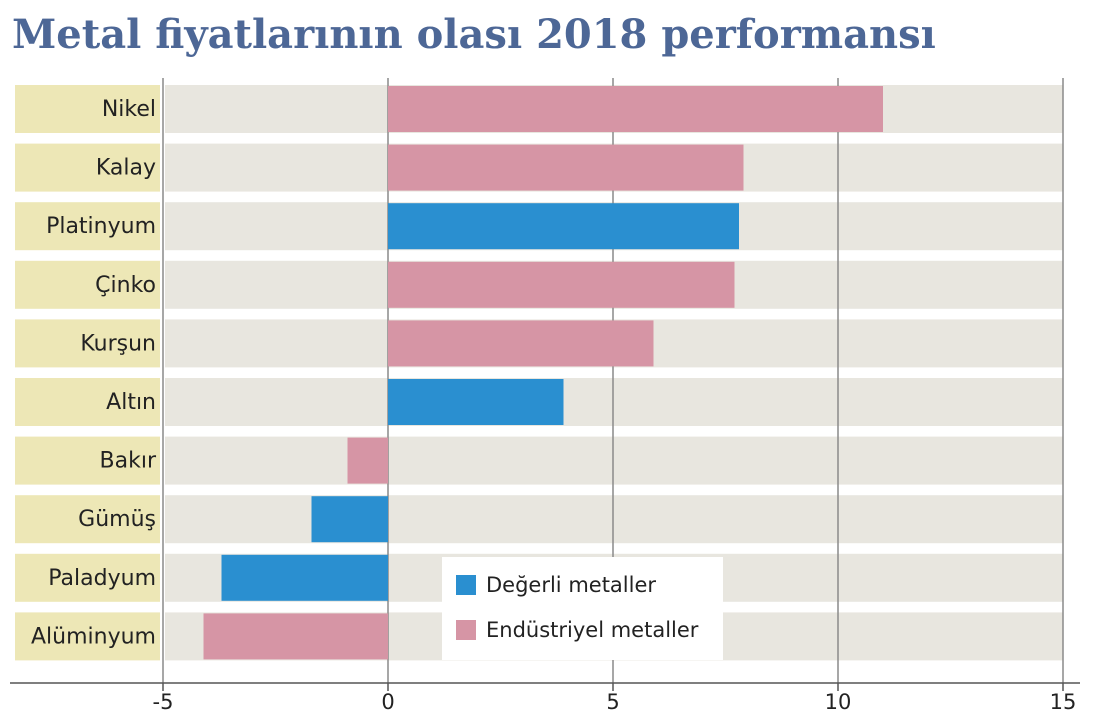 Image resolution: width=1093 pixels, height=724 pixels. Describe the element at coordinates (101, 226) in the screenshot. I see `category-label: Platinyum` at that location.